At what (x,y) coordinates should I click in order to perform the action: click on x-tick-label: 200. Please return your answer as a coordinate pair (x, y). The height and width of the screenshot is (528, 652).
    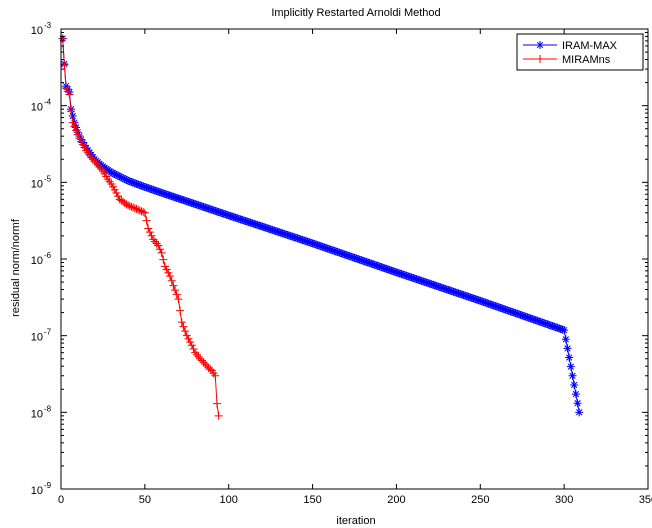
    Looking at the image, I should click on (396, 500).